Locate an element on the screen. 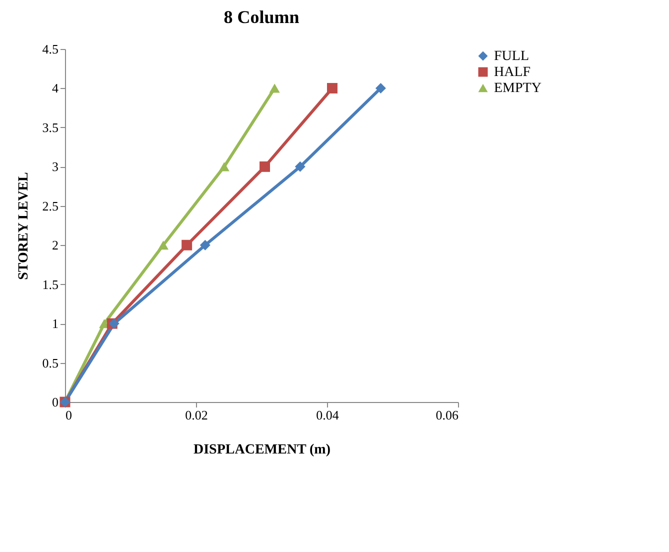  x-tick-label: 0.06 is located at coordinates (447, 415).